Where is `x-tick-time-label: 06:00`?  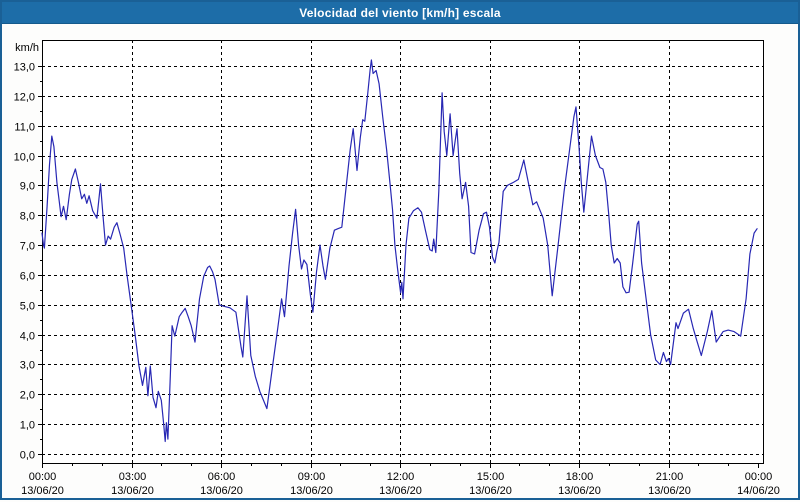
x-tick-time-label: 06:00 is located at coordinates (222, 477).